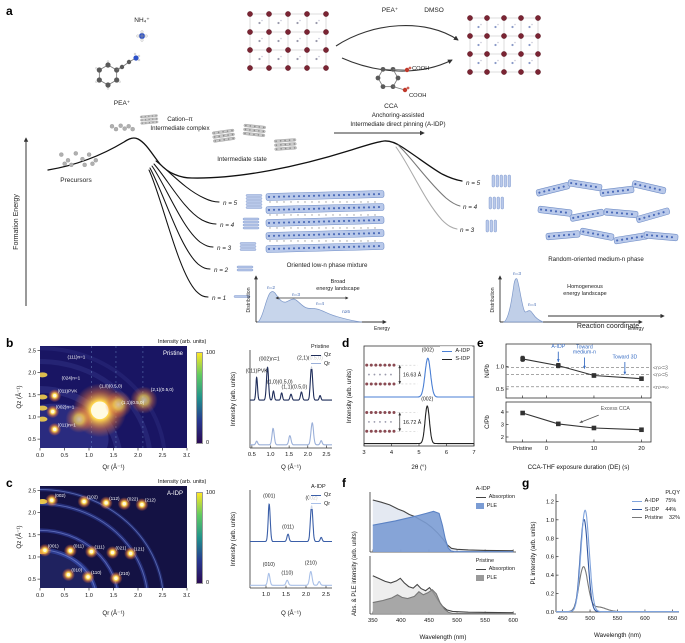 The image size is (685, 643). Describe the element at coordinates (255, 159) in the screenshot. I see `main-energy-curve` at that location.